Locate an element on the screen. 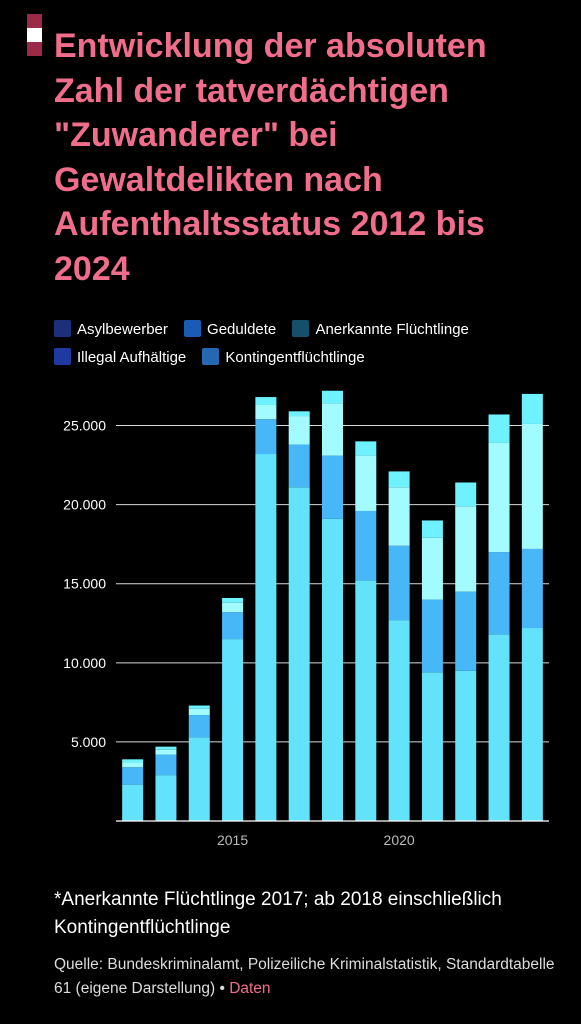  legend-label: Illegal Aufhältige is located at coordinates (132, 357).